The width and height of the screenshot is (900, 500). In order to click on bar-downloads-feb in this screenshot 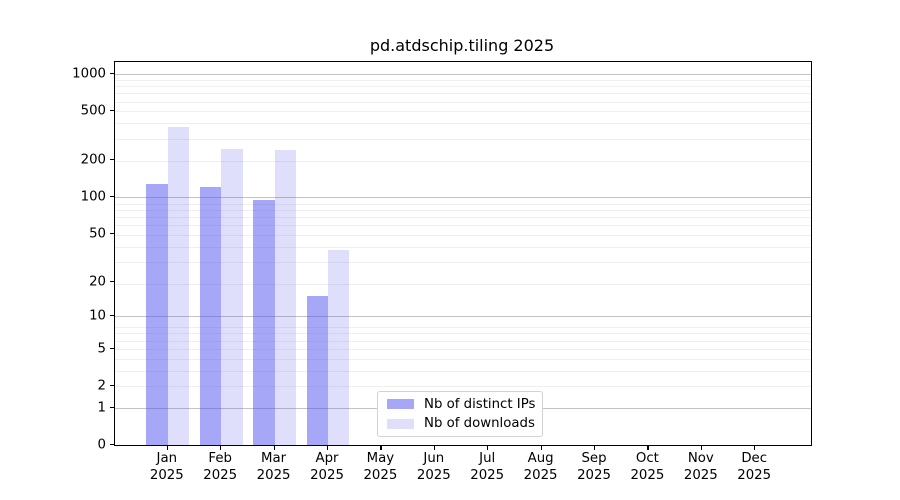, I will do `click(232, 296)`.